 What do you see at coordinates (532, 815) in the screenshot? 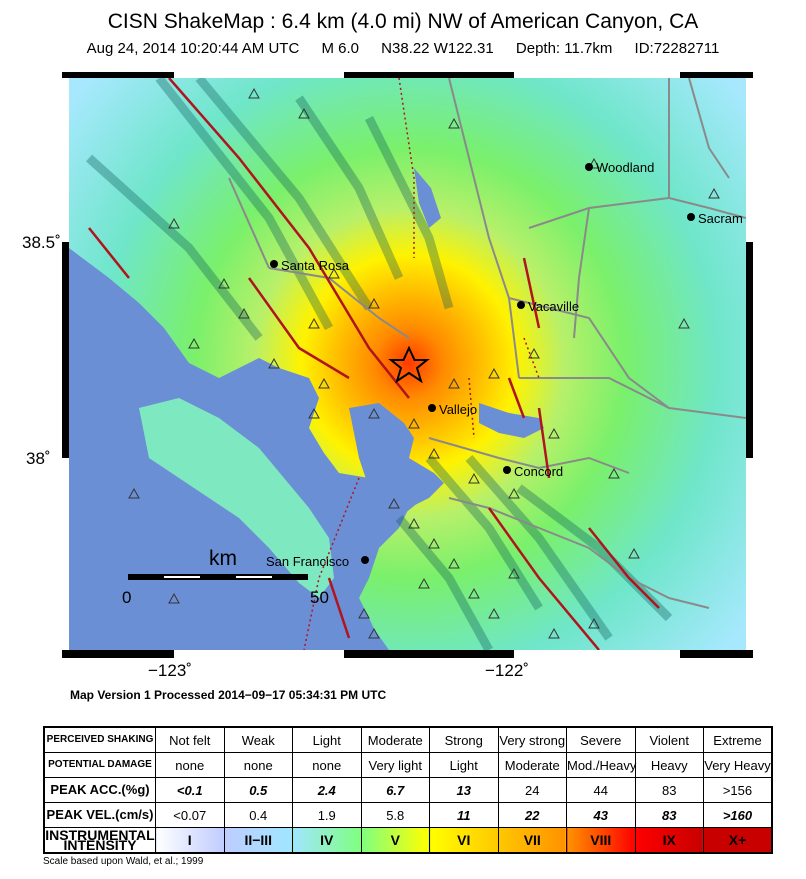
I see `legend-cell: 22` at bounding box center [532, 815].